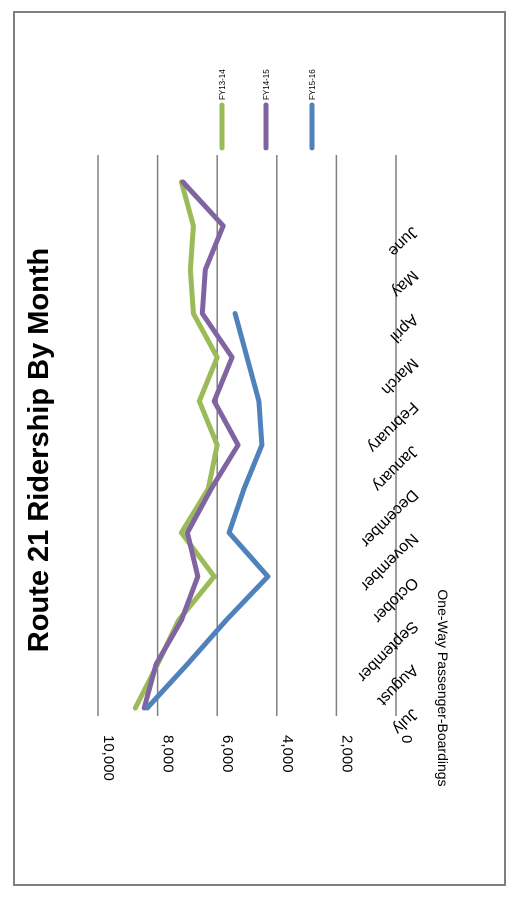 This screenshot has height=902, width=519. Describe the element at coordinates (108, 758) in the screenshot. I see `y-tick-label: 10,000` at that location.